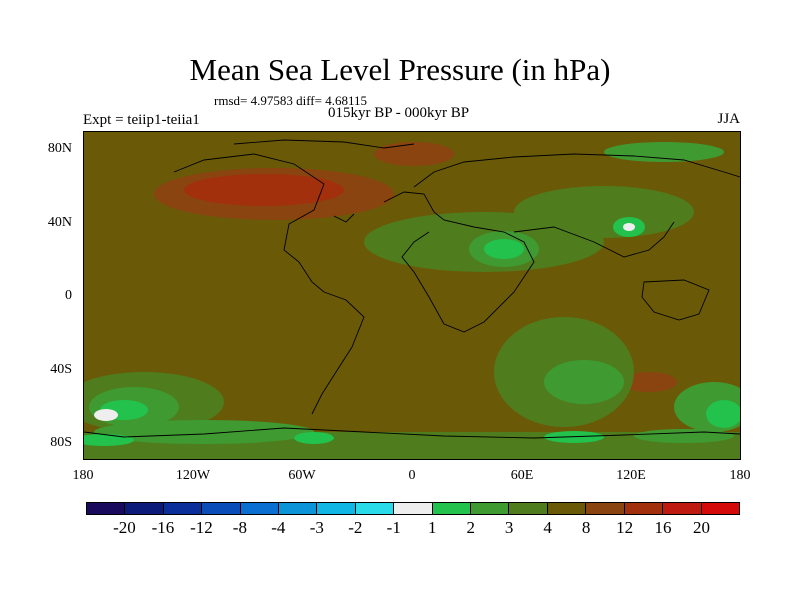 This screenshot has height=600, width=800. I want to click on period-label: 015kyr BP - 000kyr BP, so click(399, 113).